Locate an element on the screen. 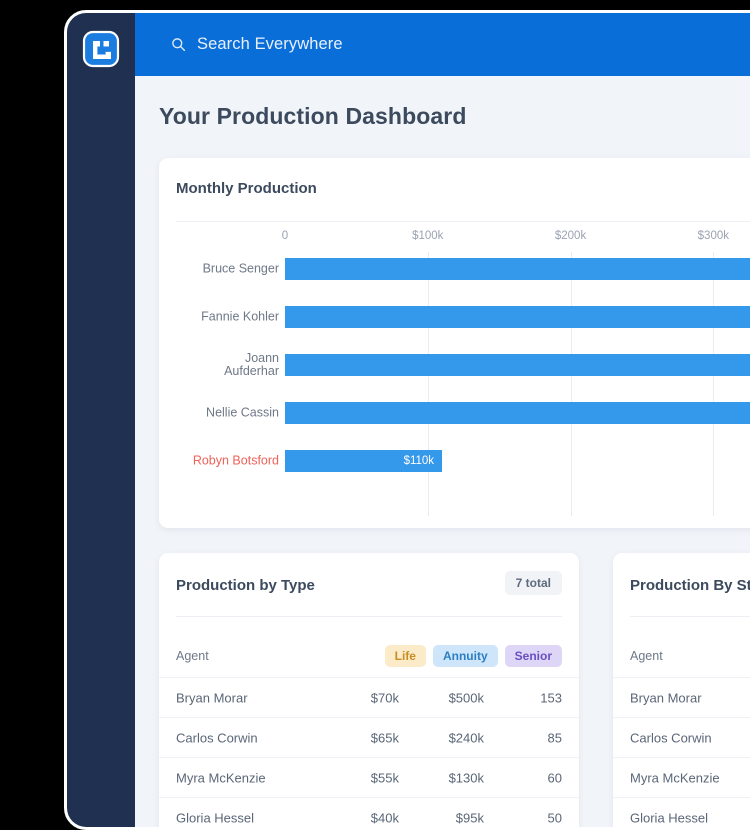 This screenshot has width=750, height=830. bar-chart-row: Bruce Senger is located at coordinates (454, 269).